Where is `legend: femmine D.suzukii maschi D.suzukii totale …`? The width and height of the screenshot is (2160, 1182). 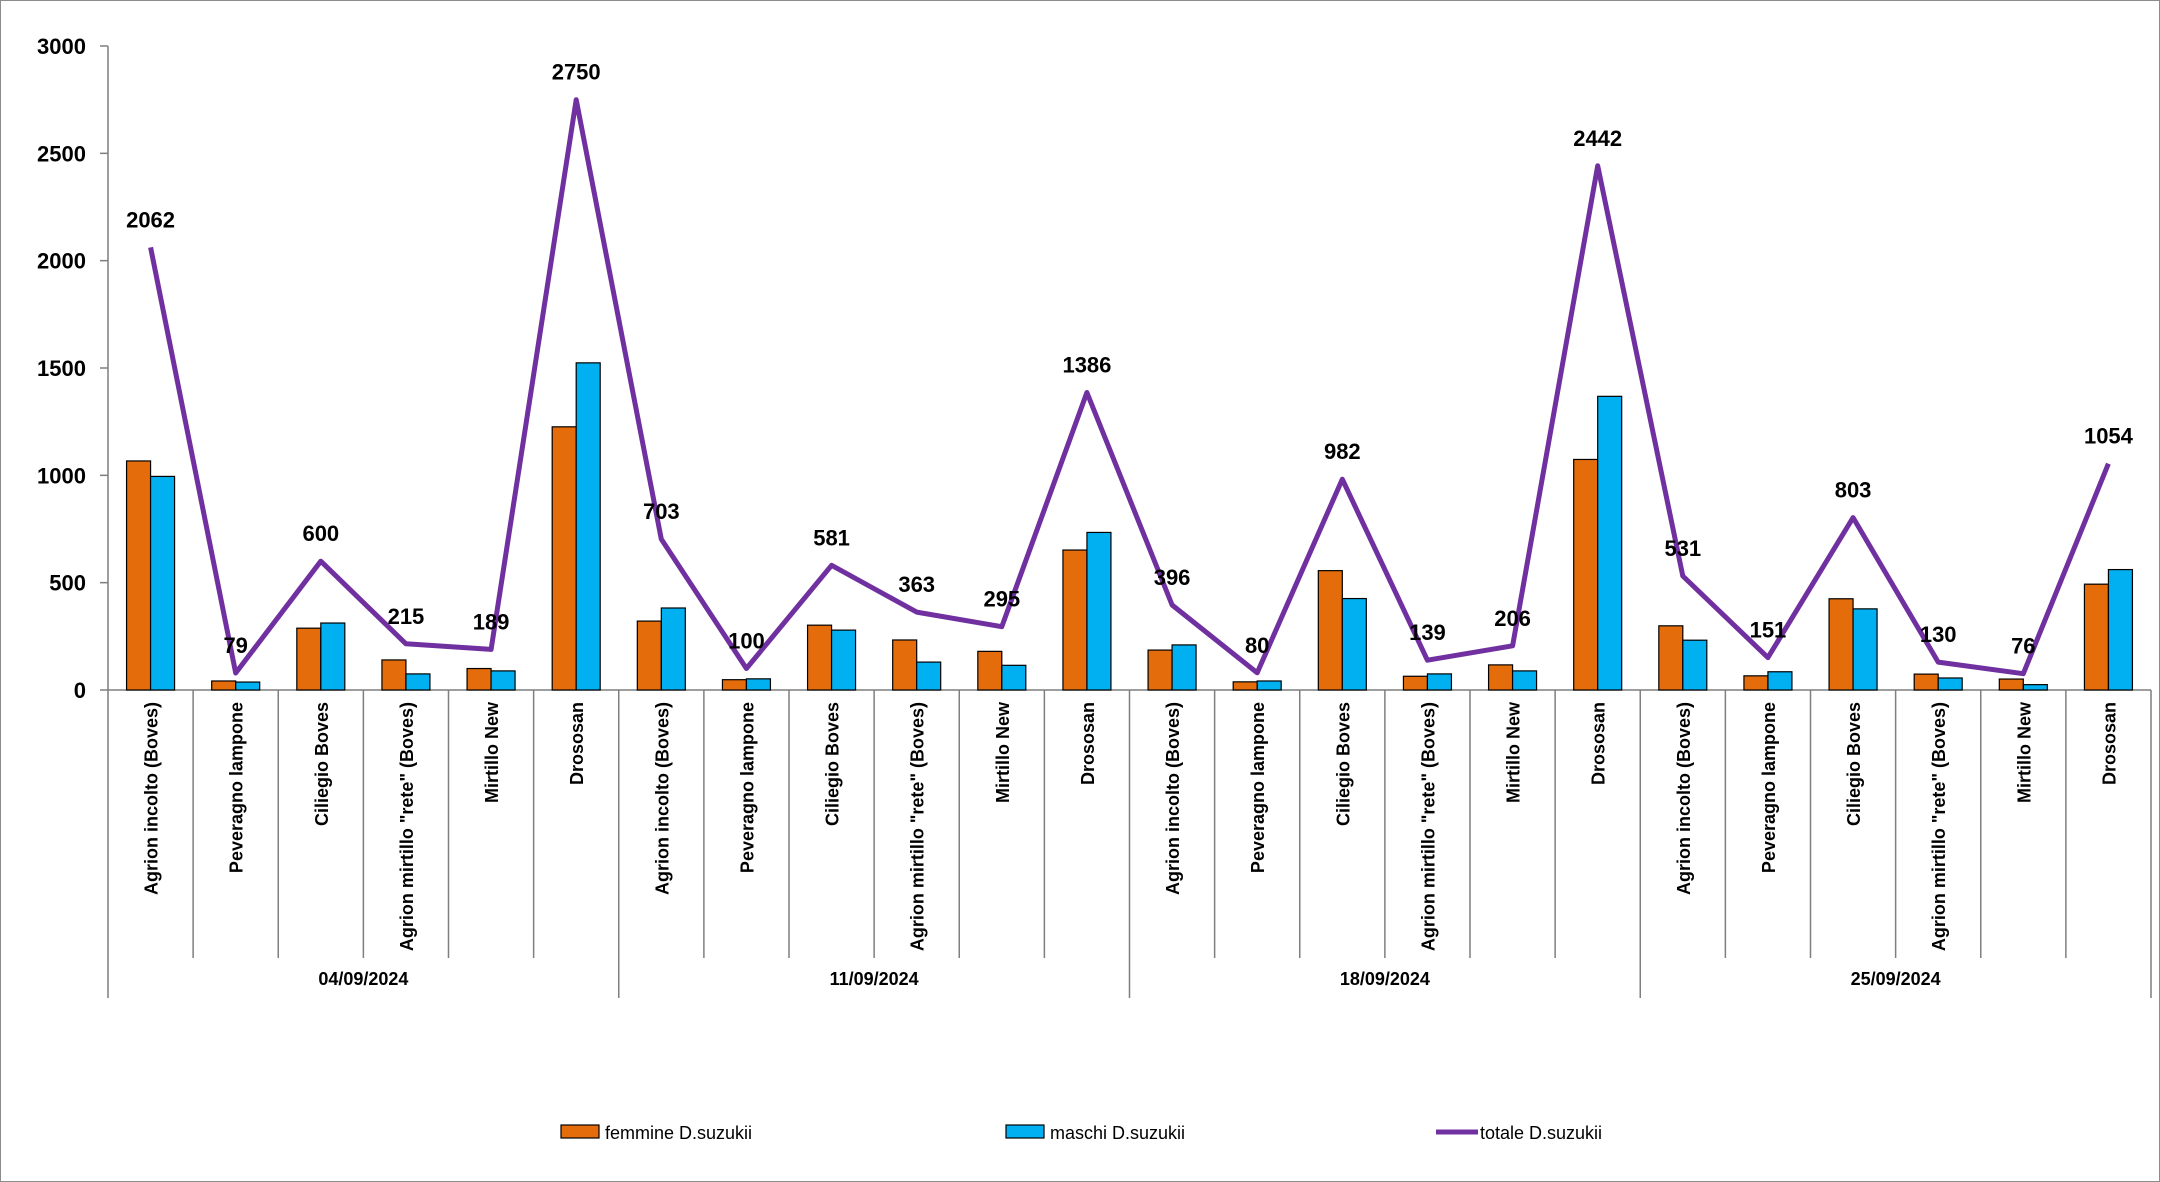
legend: femmine D.suzukii maschi D.suzukii totale … is located at coordinates (1081, 1133).